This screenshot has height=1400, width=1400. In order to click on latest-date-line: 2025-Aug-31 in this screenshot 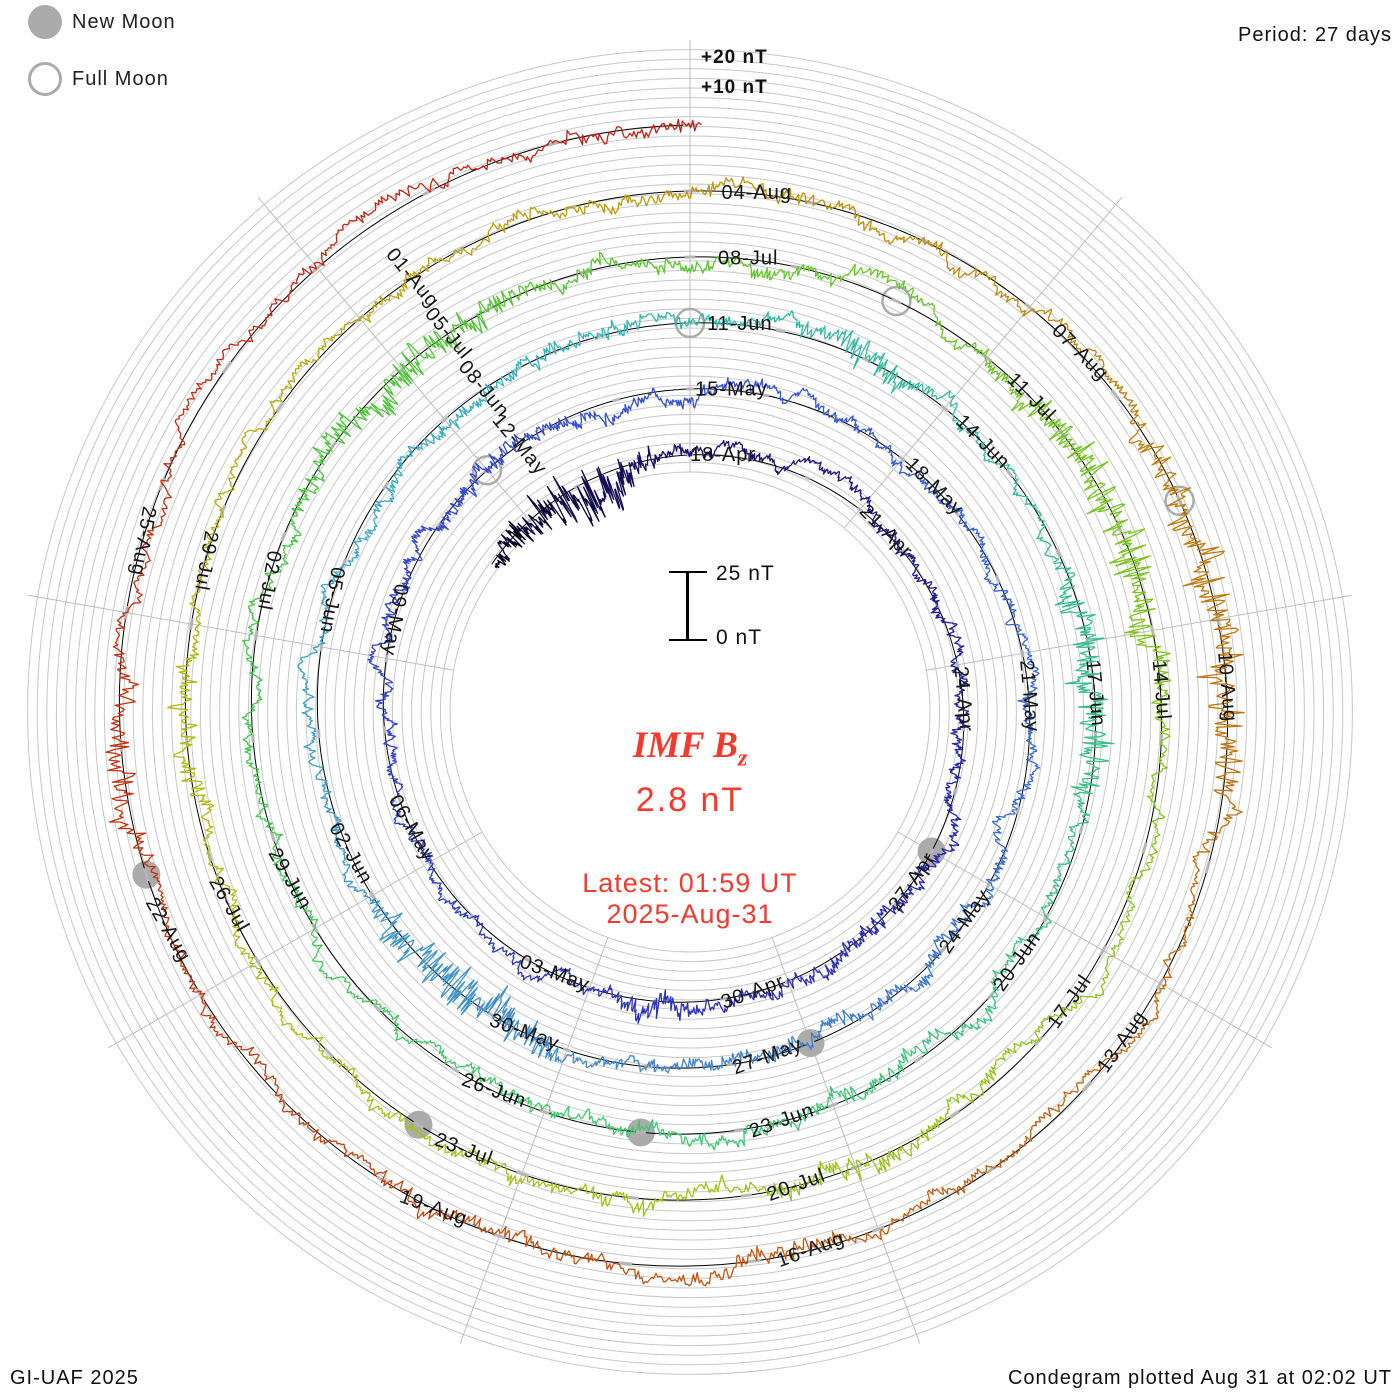, I will do `click(690, 914)`.